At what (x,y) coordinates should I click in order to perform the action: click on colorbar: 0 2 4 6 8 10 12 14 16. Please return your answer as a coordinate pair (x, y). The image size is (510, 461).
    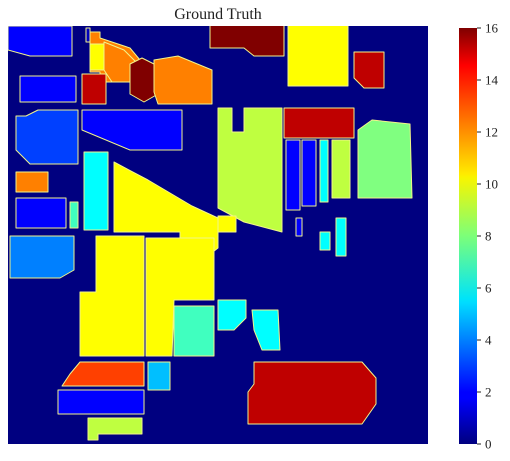
    Looking at the image, I should click on (479, 236).